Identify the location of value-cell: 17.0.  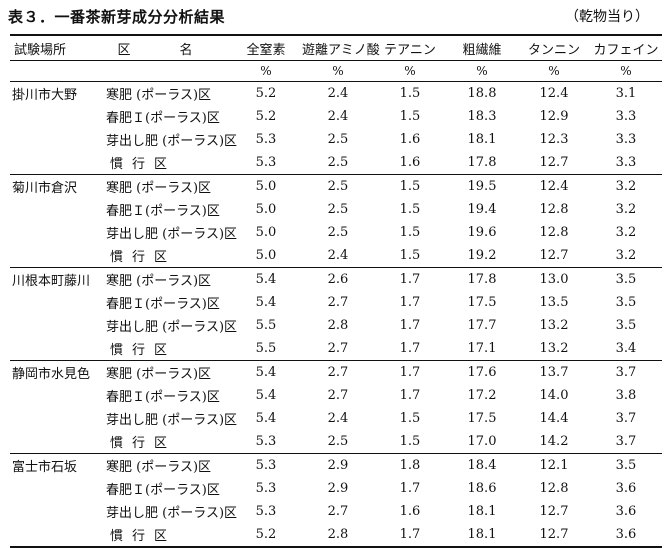
(482, 441).